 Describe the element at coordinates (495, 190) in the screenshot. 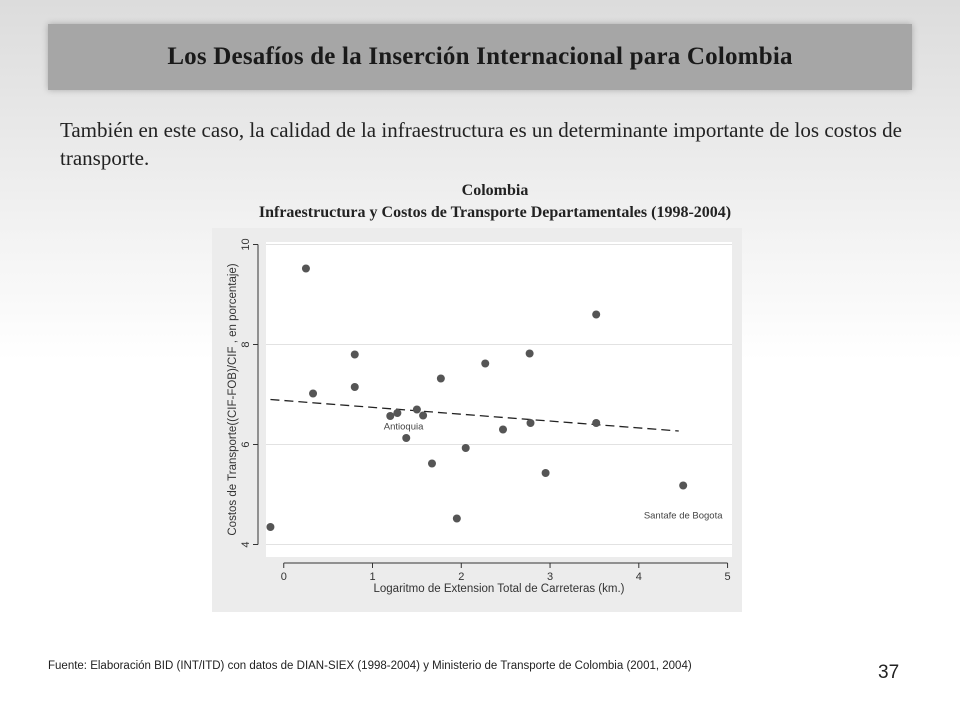

I see `chart-title: Colombia` at that location.